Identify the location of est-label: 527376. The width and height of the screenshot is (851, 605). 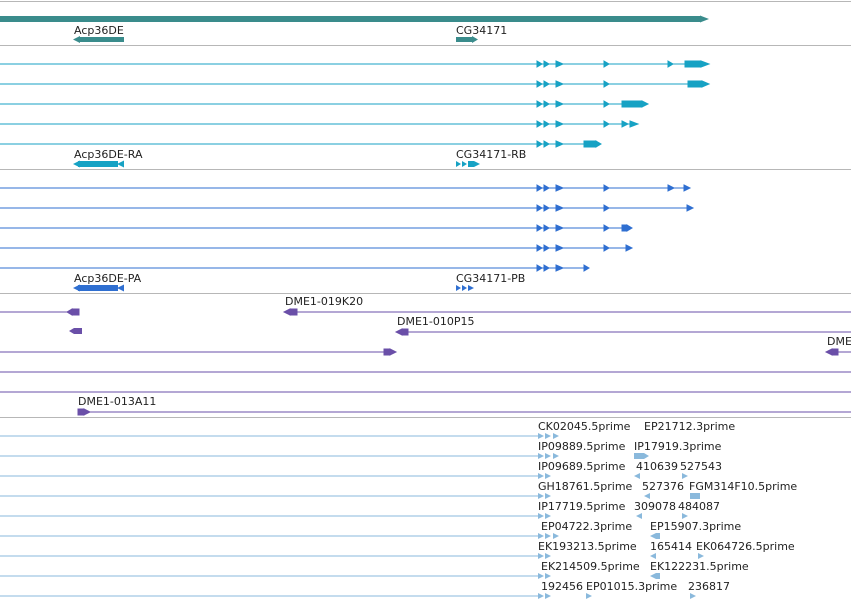
(663, 486).